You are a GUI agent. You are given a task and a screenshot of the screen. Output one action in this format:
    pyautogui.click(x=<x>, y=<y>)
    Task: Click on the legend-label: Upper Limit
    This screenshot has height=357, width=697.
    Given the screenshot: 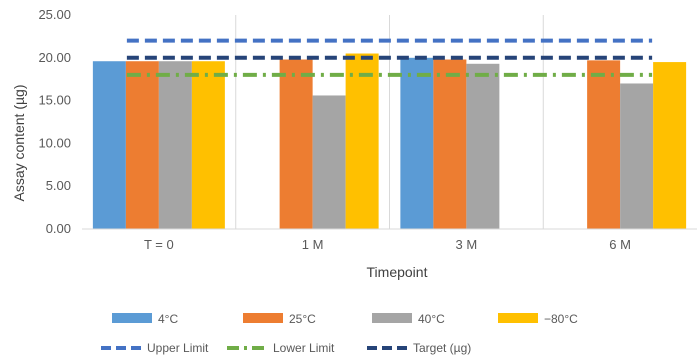 What is the action you would take?
    pyautogui.click(x=178, y=348)
    